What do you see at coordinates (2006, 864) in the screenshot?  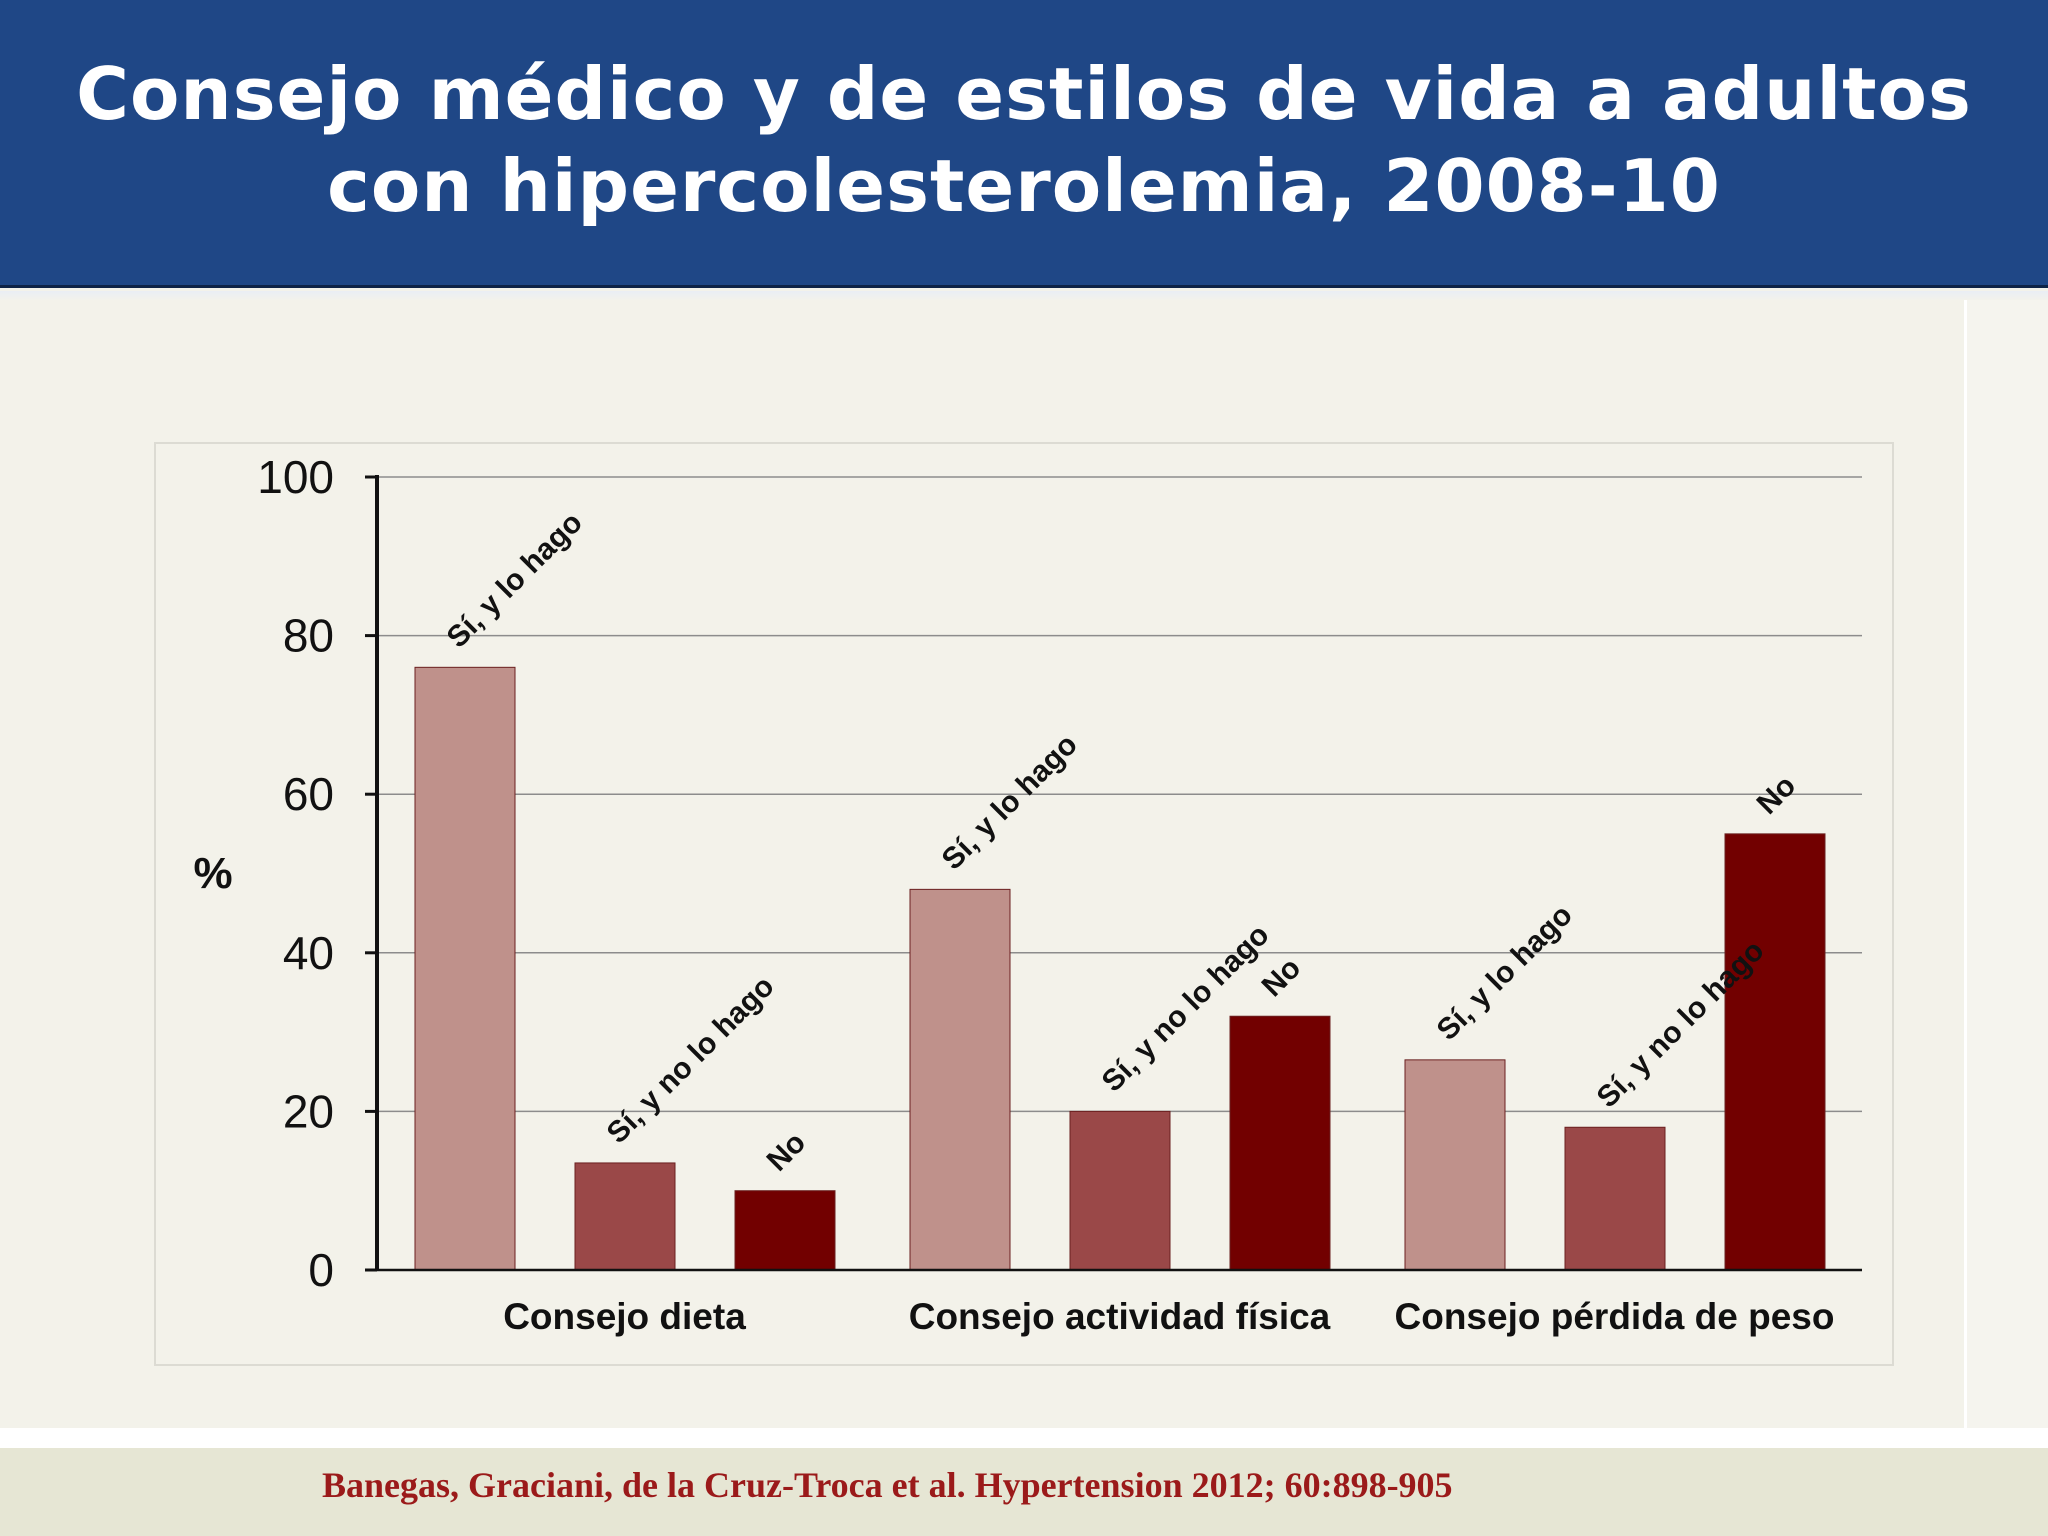 I see `right-margin-strip` at bounding box center [2006, 864].